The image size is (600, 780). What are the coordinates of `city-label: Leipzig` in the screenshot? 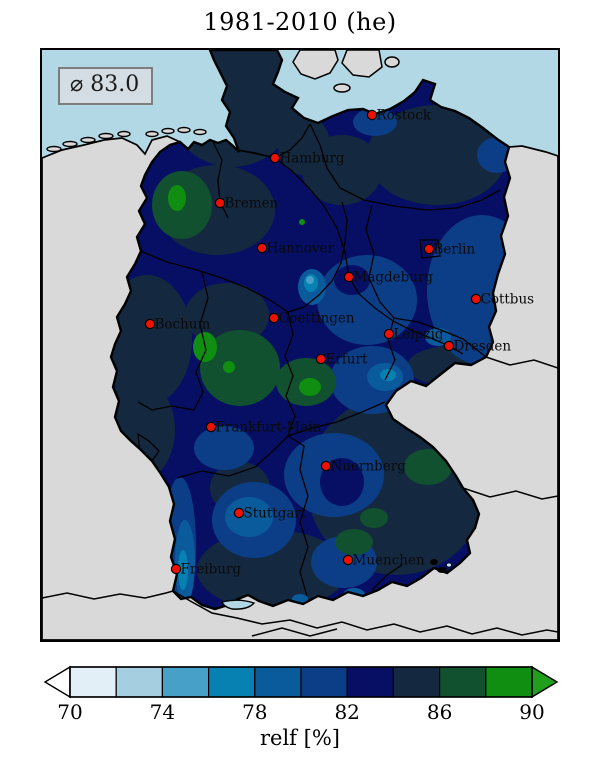 It's located at (419, 335).